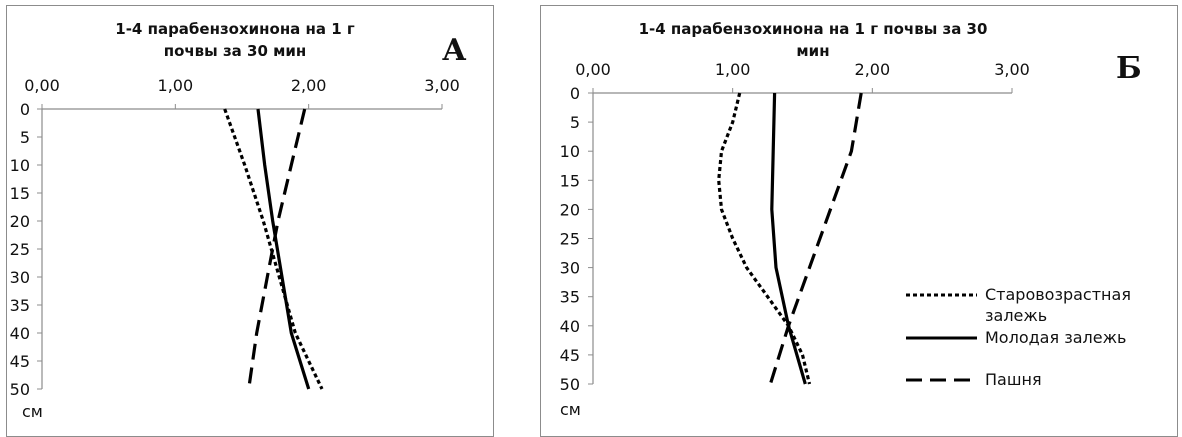 Image resolution: width=1182 pixels, height=437 pixels. I want to click on legend-label-old: залежь, so click(1016, 315).